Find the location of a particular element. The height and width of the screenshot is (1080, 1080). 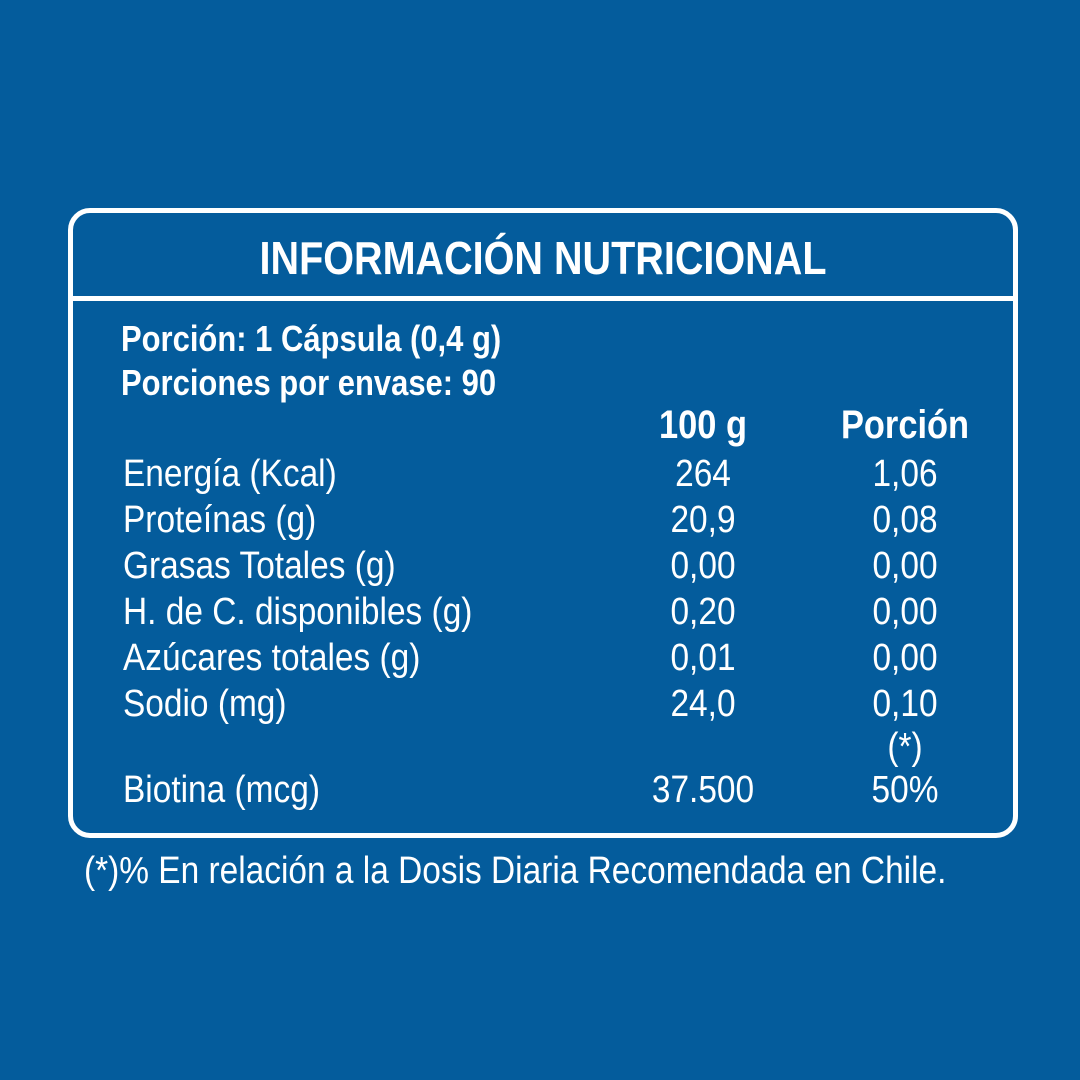

value-per-serving: 0,10 is located at coordinates (905, 704).